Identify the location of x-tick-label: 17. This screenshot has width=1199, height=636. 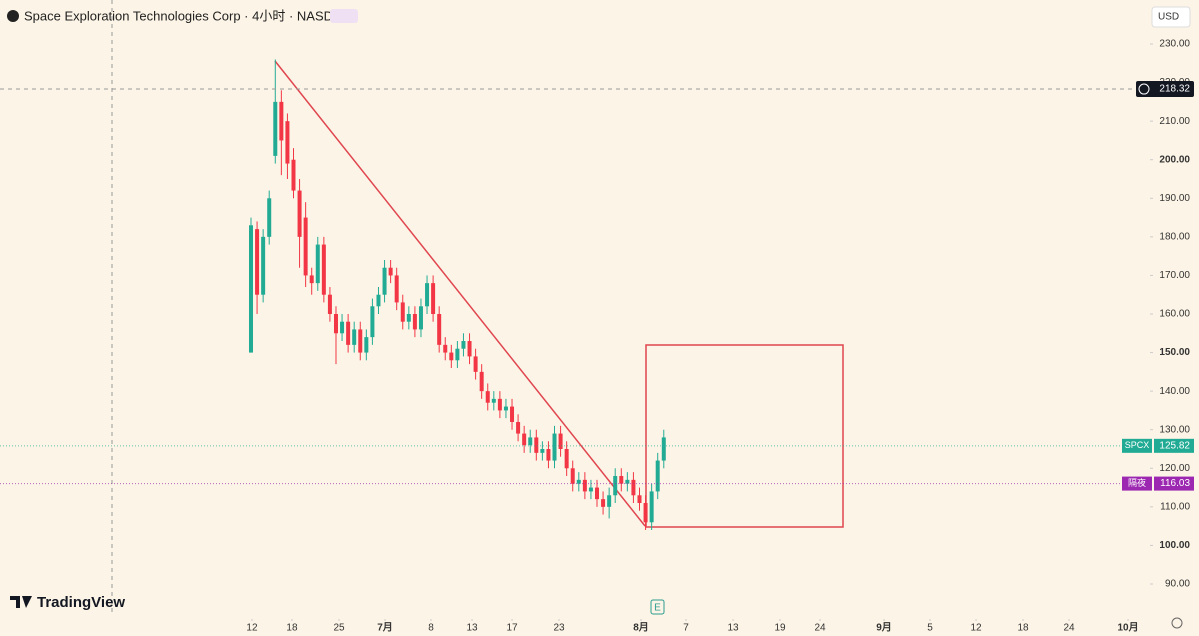
(512, 628).